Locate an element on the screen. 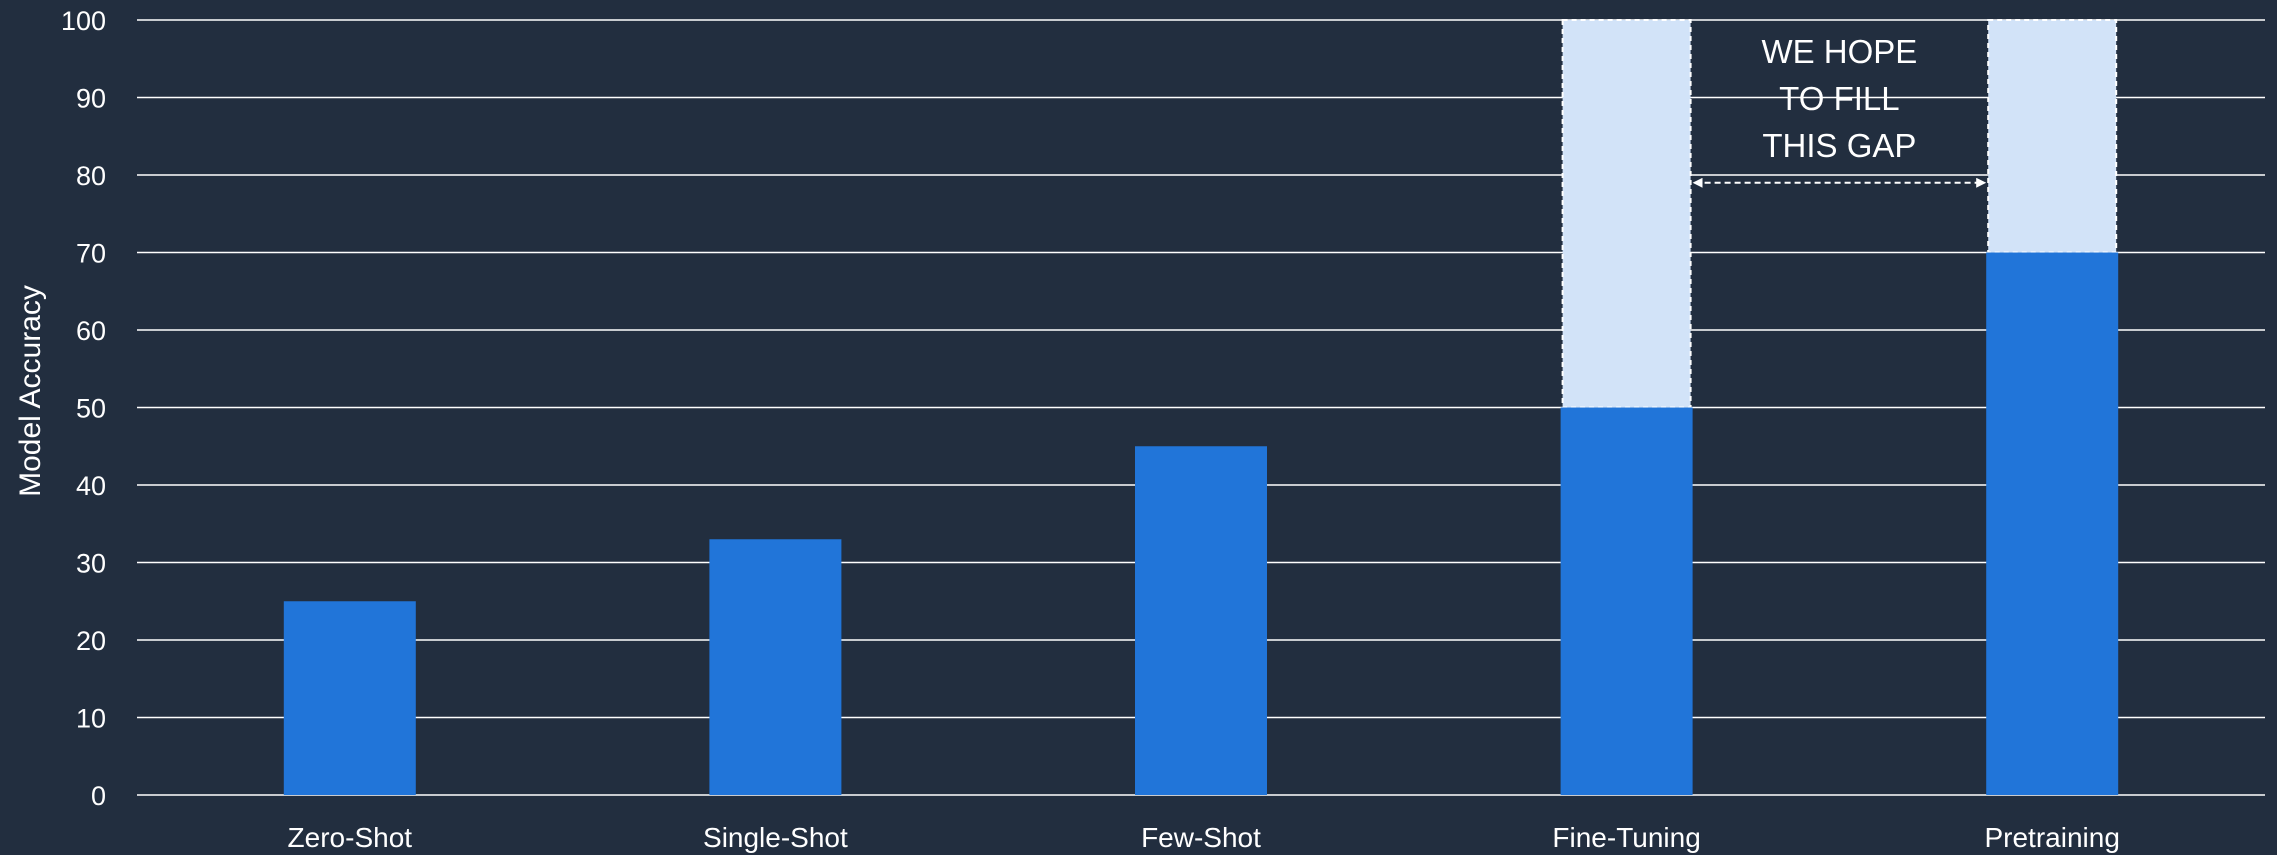 This screenshot has width=2277, height=855. gap-annotation-text: WE HOPE TO FILL THIS GAP is located at coordinates (1839, 98).